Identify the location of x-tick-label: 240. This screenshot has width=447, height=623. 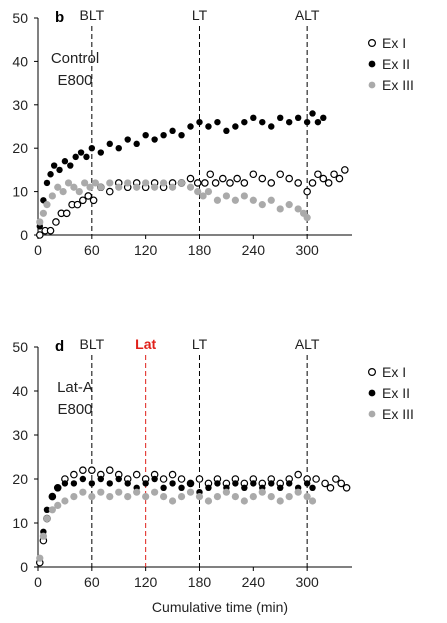
(254, 582).